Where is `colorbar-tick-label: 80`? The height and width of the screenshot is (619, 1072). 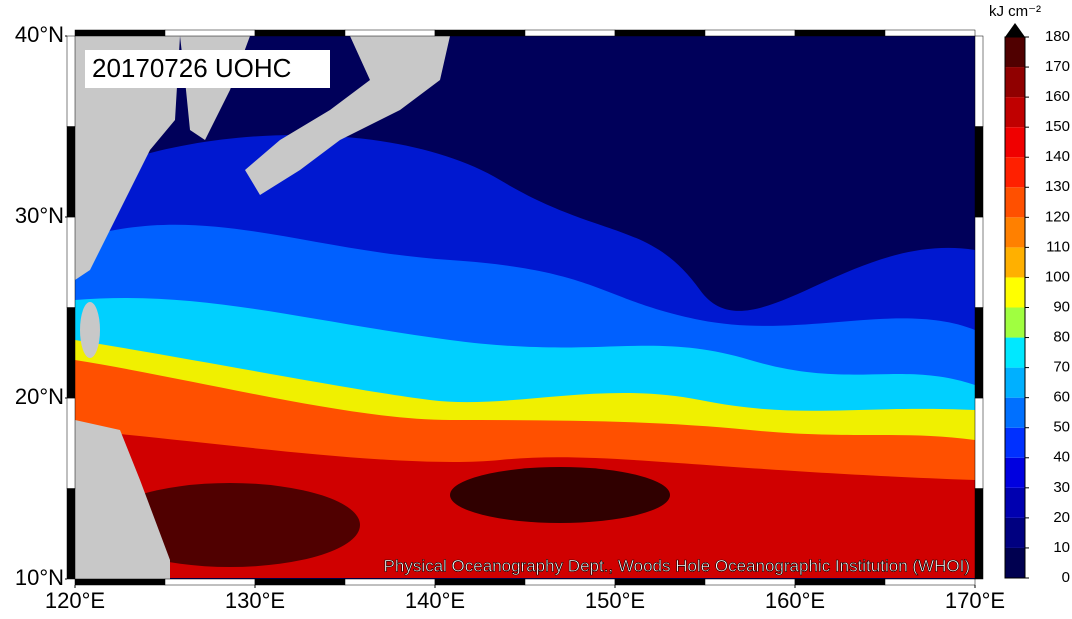 colorbar-tick-label: 80 is located at coordinates (1061, 337).